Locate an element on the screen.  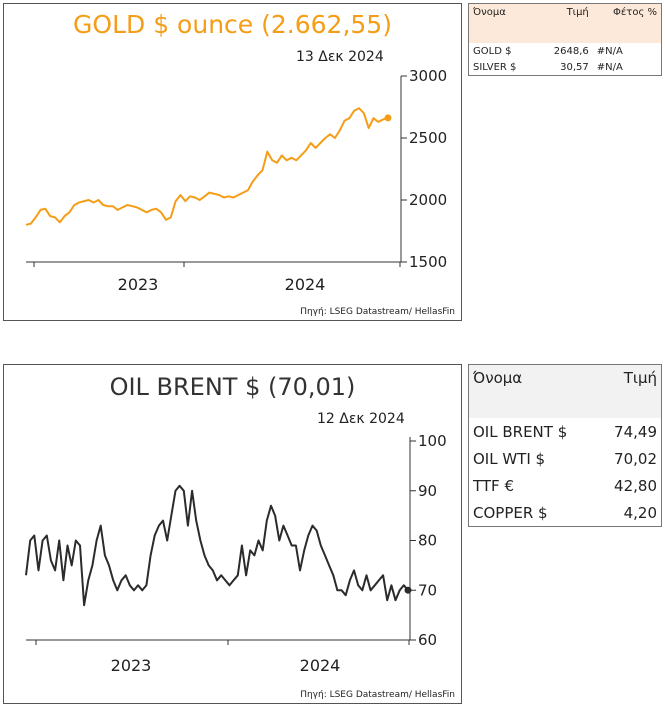
metals-header-ytd: Φέτος % is located at coordinates (627, 23).